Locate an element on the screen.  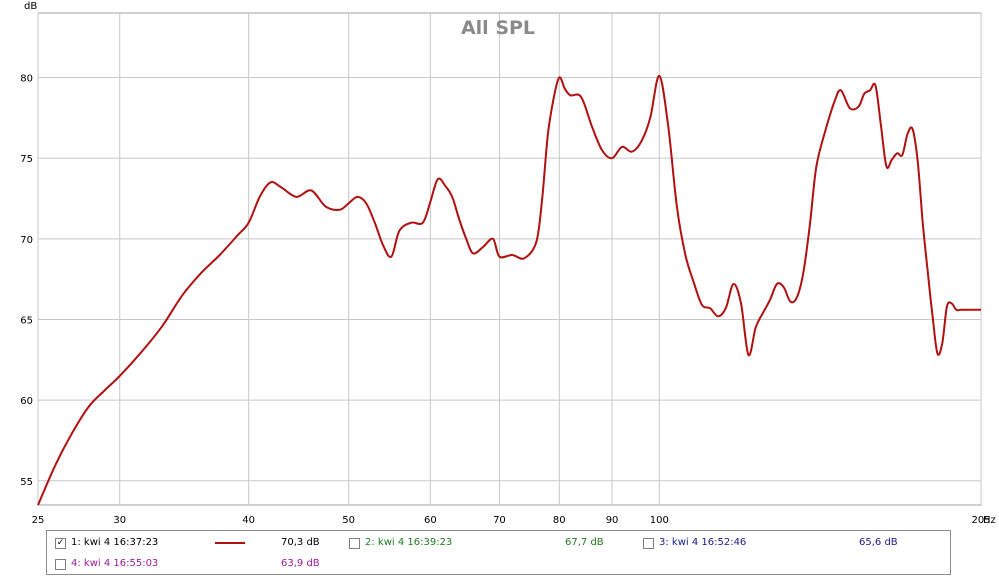
x-tick-label: 60 is located at coordinates (430, 520).